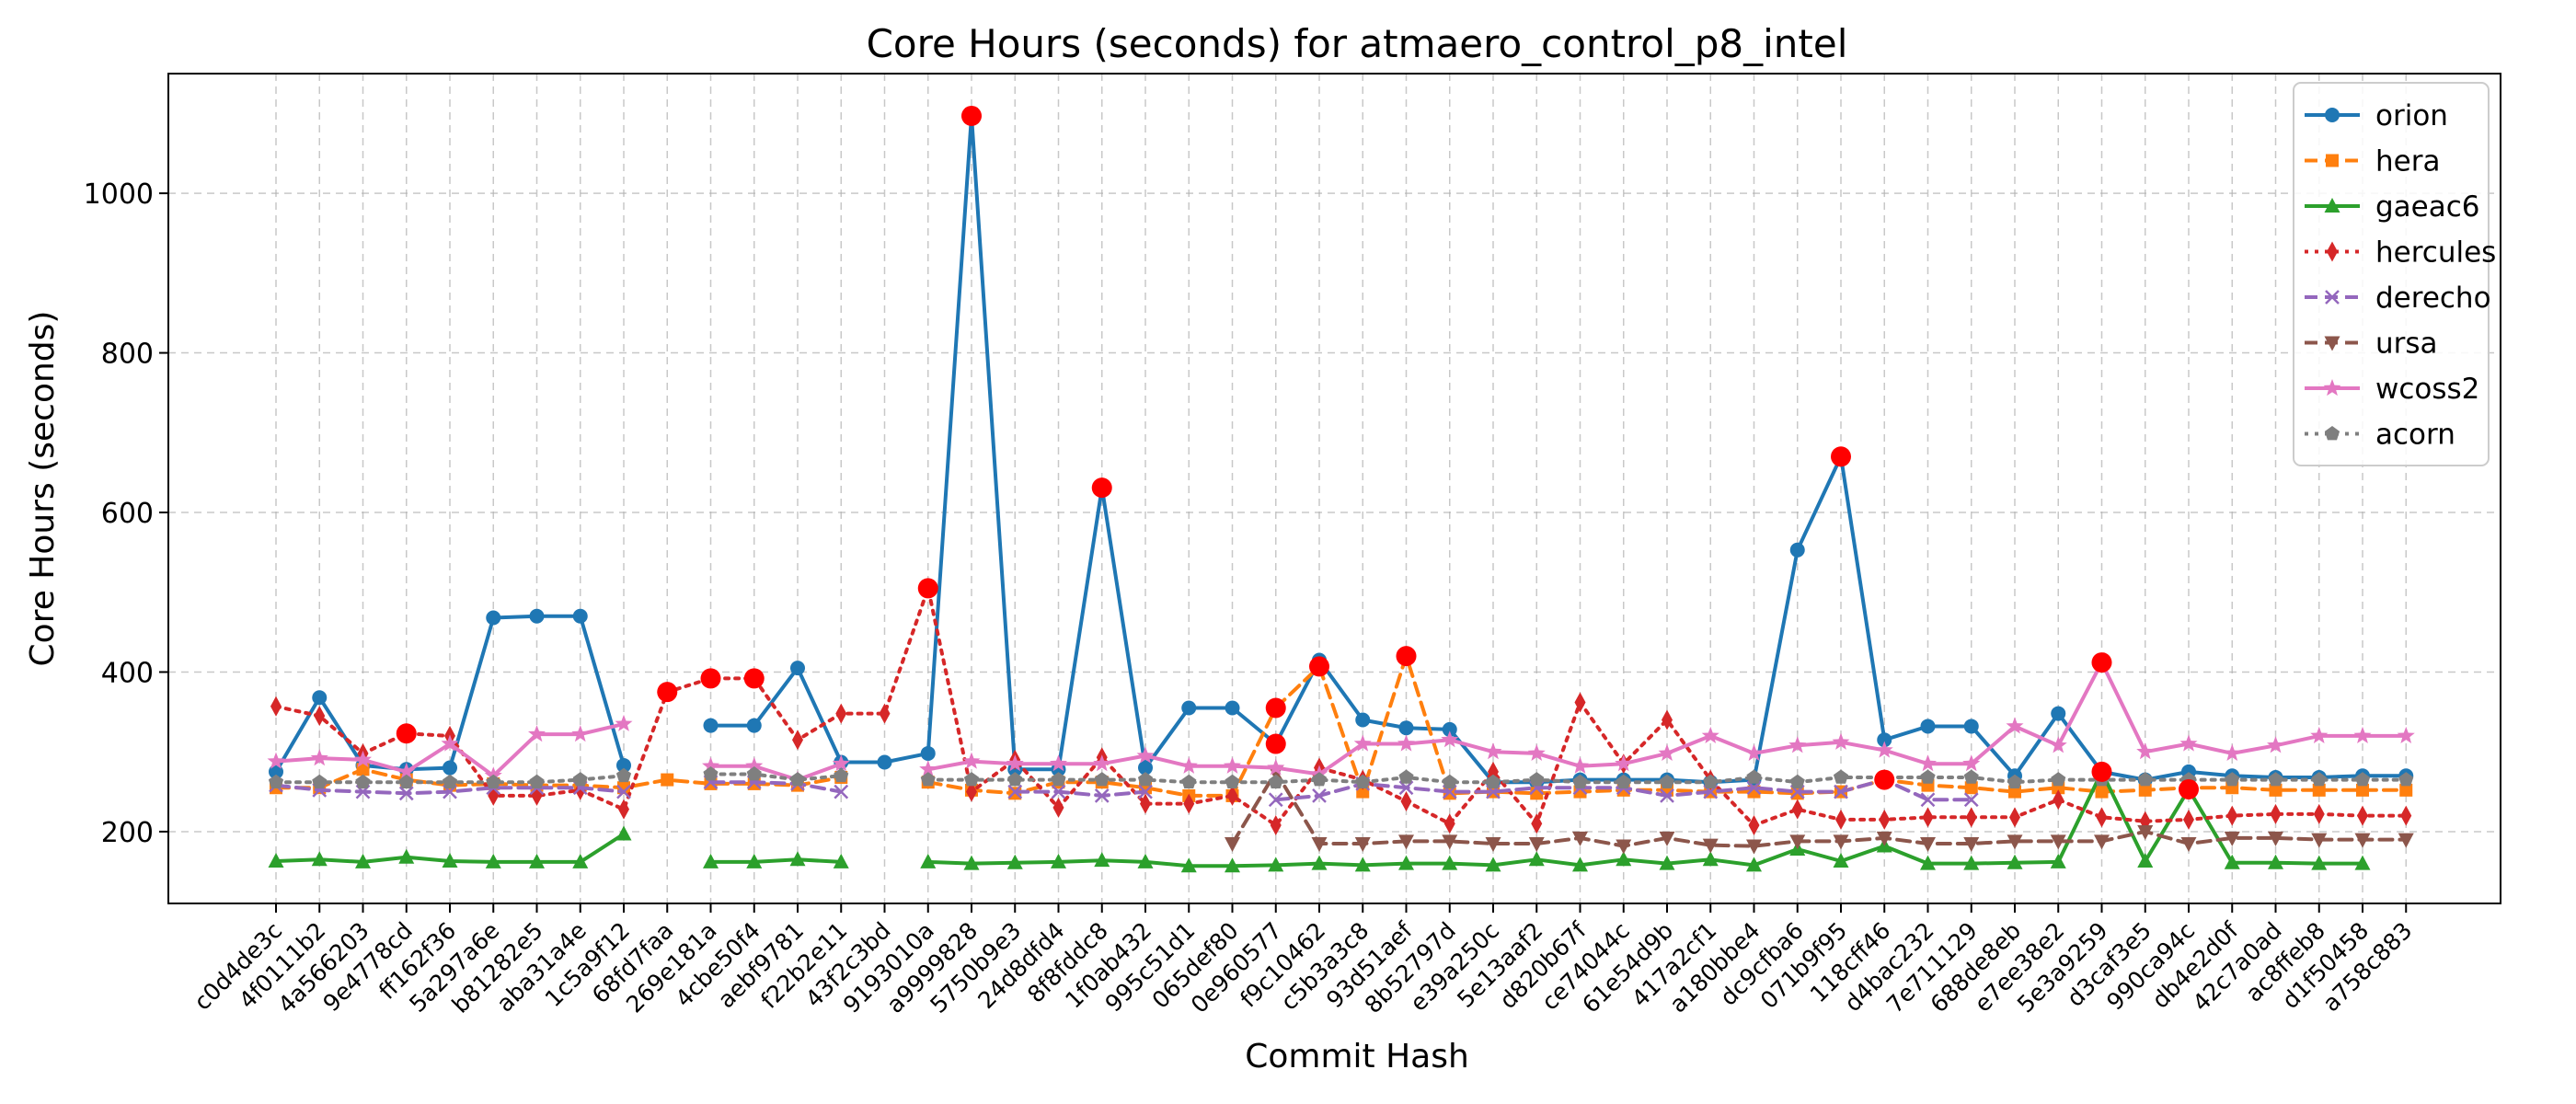 Image resolution: width=2576 pixels, height=1104 pixels. I want to click on legend-entry-derecho: derecho, so click(2398, 298).